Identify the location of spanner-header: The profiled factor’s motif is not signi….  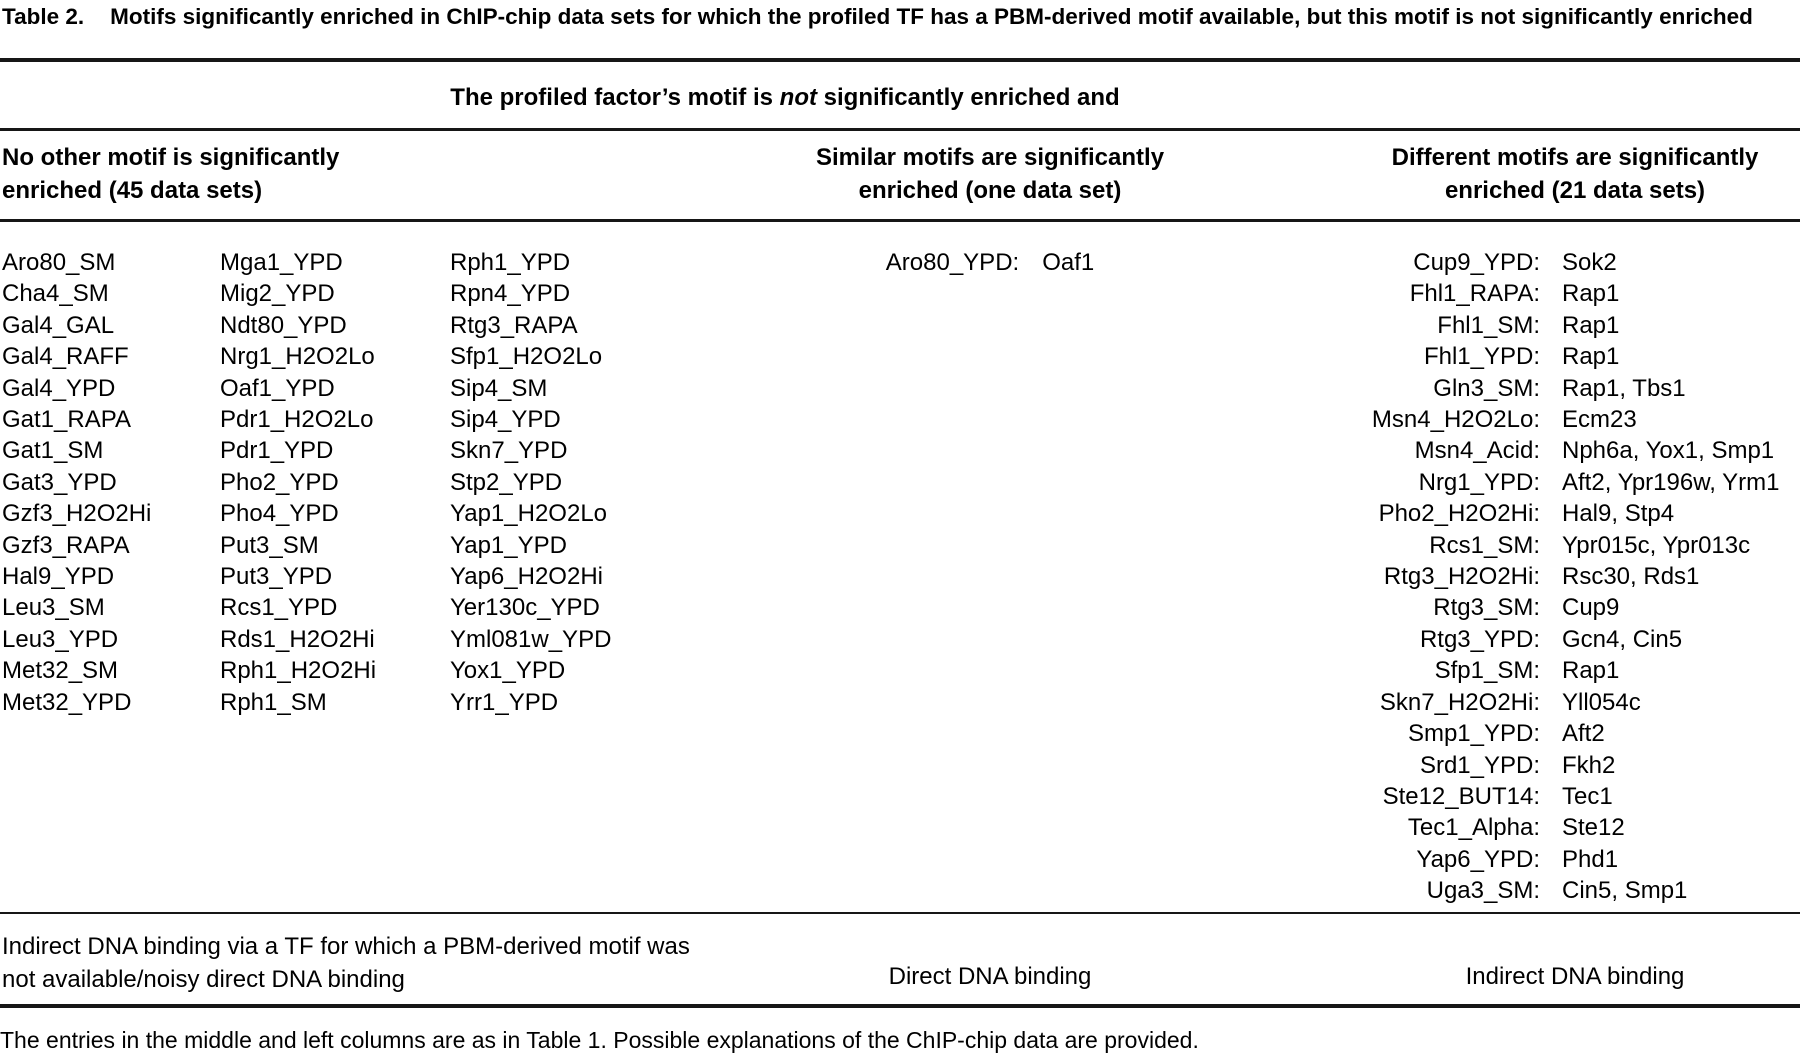
(785, 98).